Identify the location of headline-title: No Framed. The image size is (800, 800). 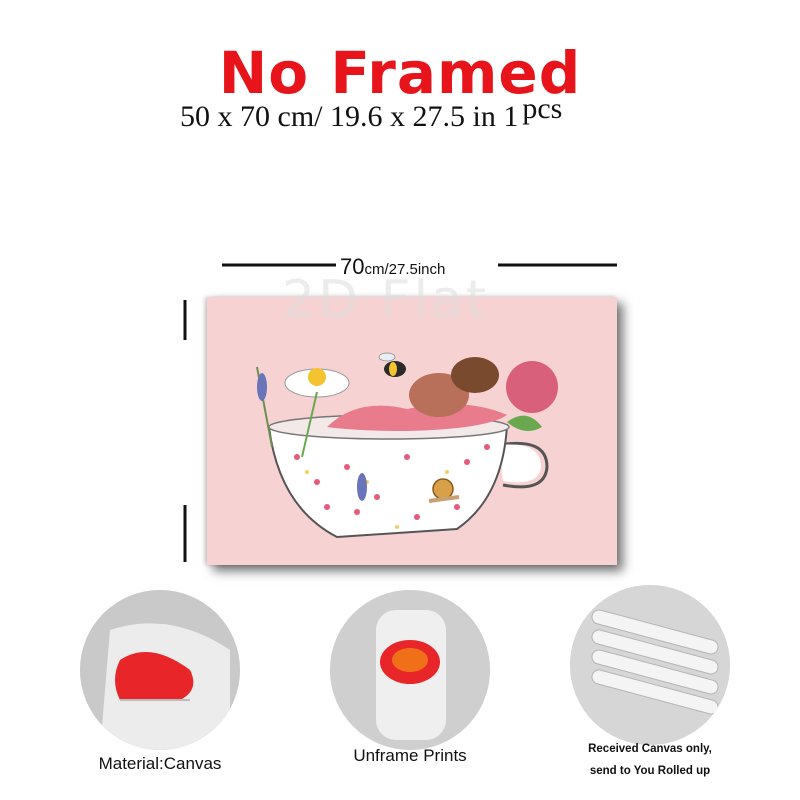
(400, 73).